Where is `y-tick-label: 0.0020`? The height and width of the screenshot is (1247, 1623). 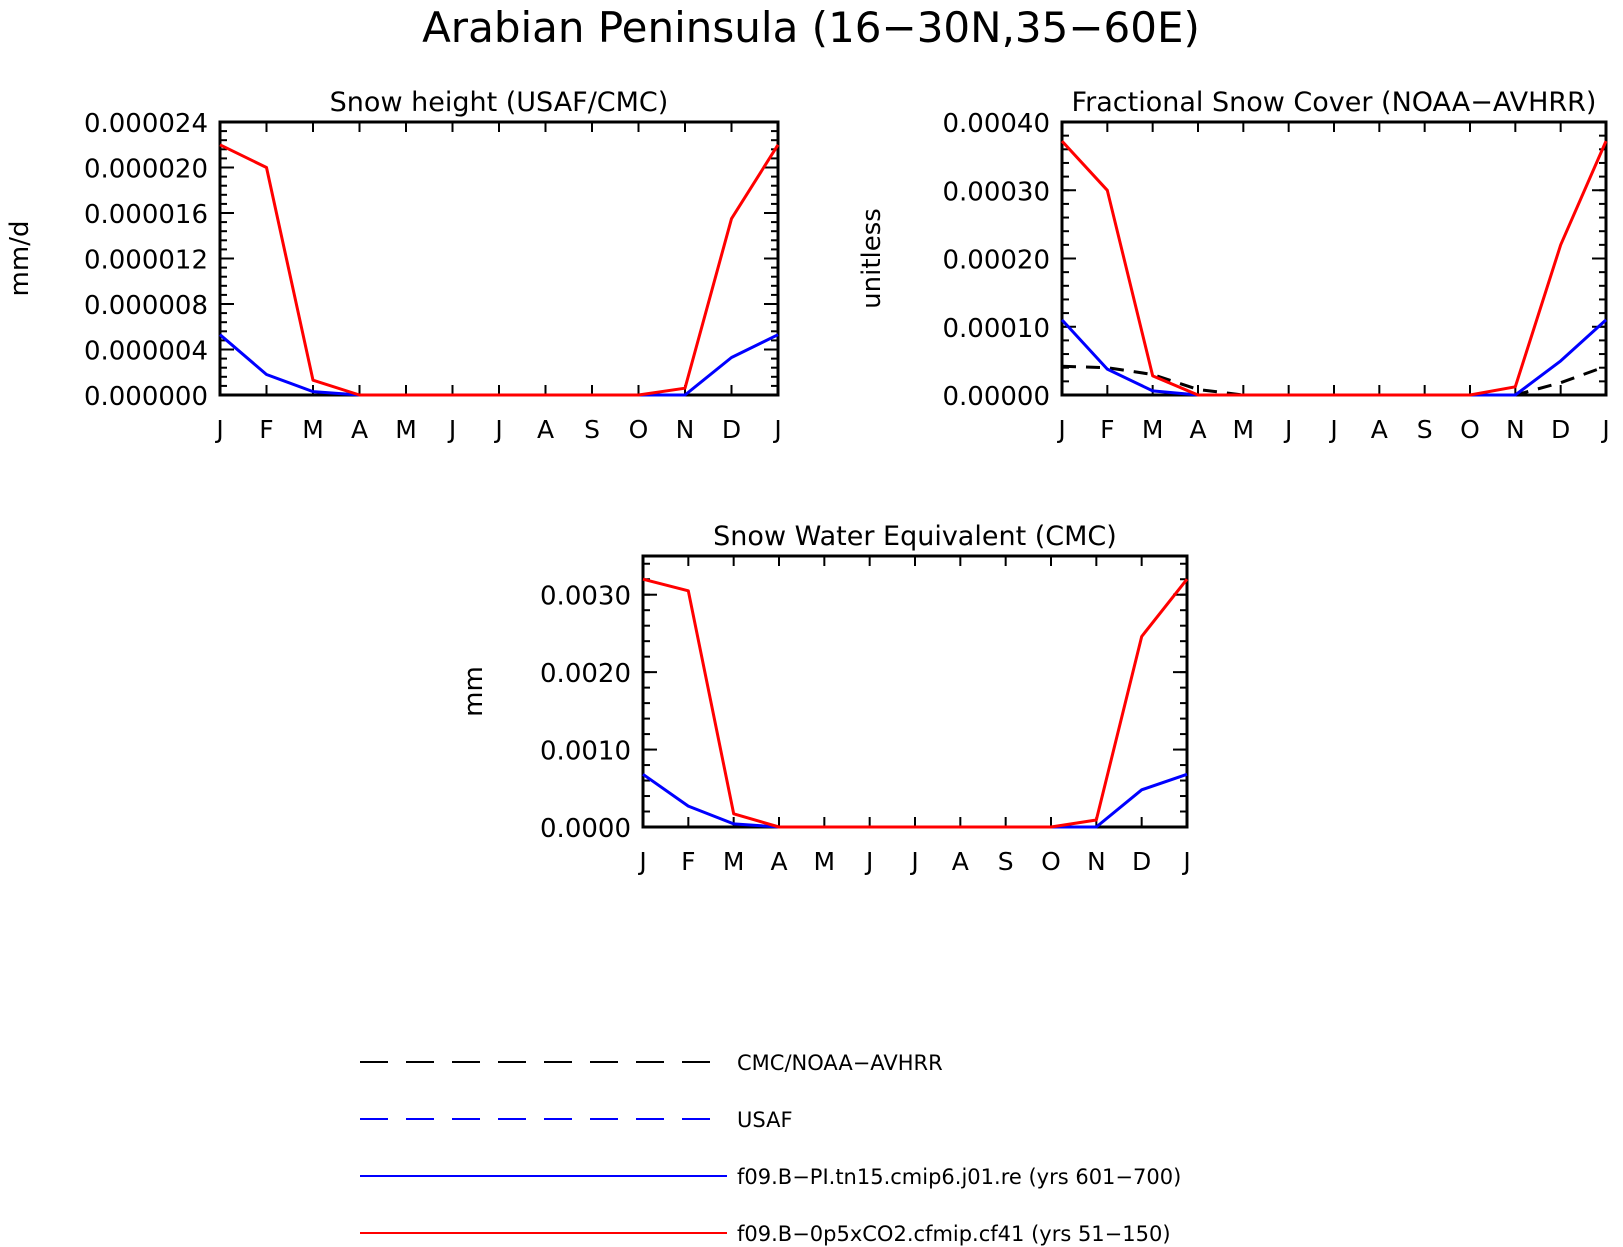
y-tick-label: 0.0020 is located at coordinates (585, 674).